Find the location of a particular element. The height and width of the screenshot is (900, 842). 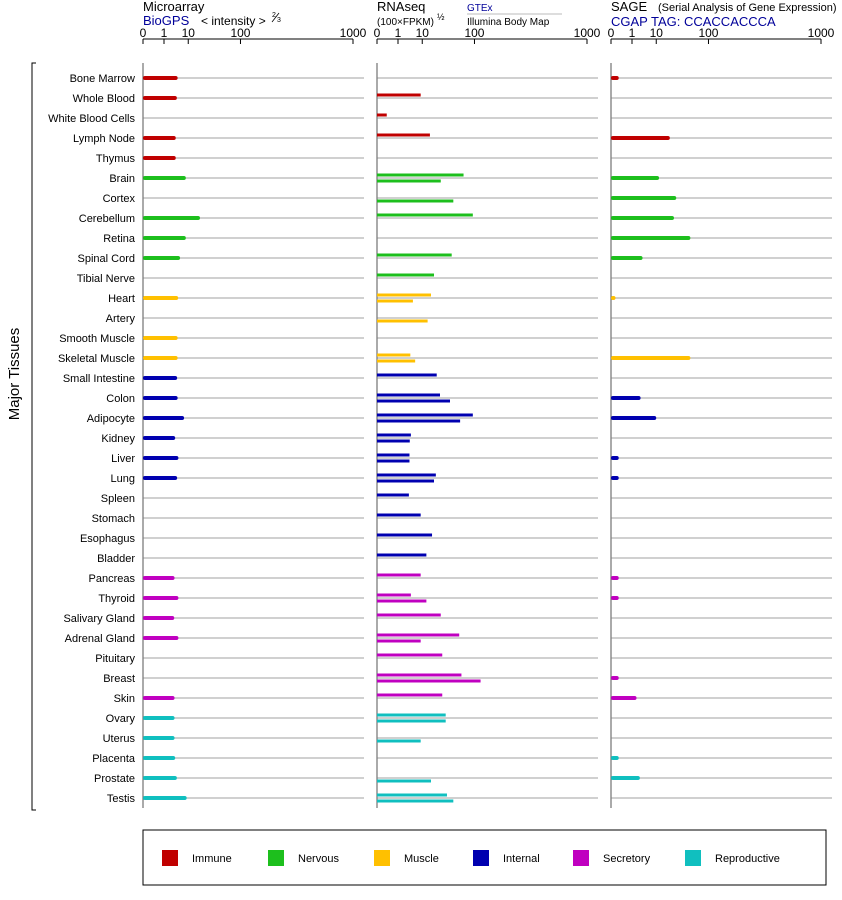

tissue-label: Thymus is located at coordinates (116, 159).